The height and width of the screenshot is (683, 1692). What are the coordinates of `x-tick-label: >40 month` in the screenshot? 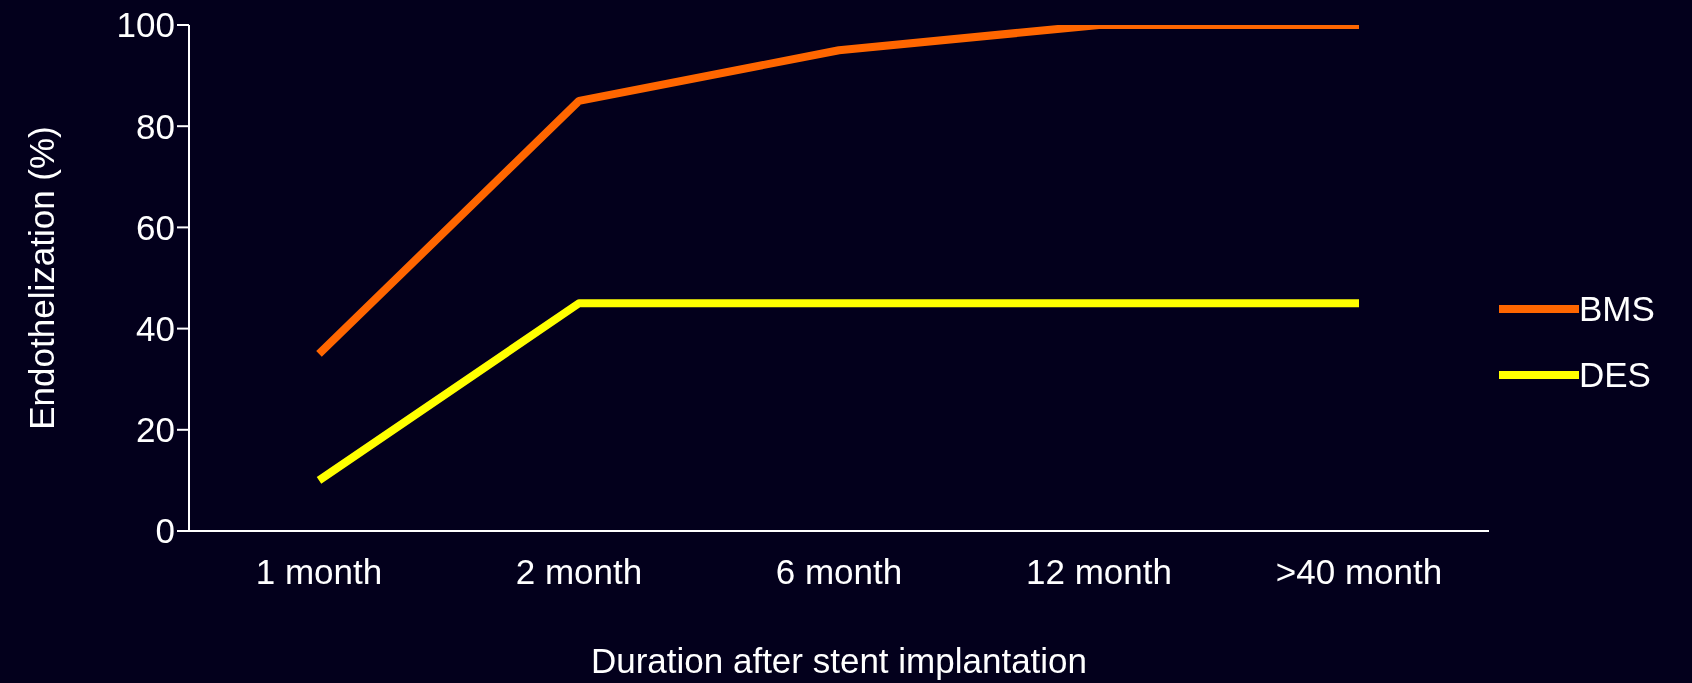 It's located at (1359, 571).